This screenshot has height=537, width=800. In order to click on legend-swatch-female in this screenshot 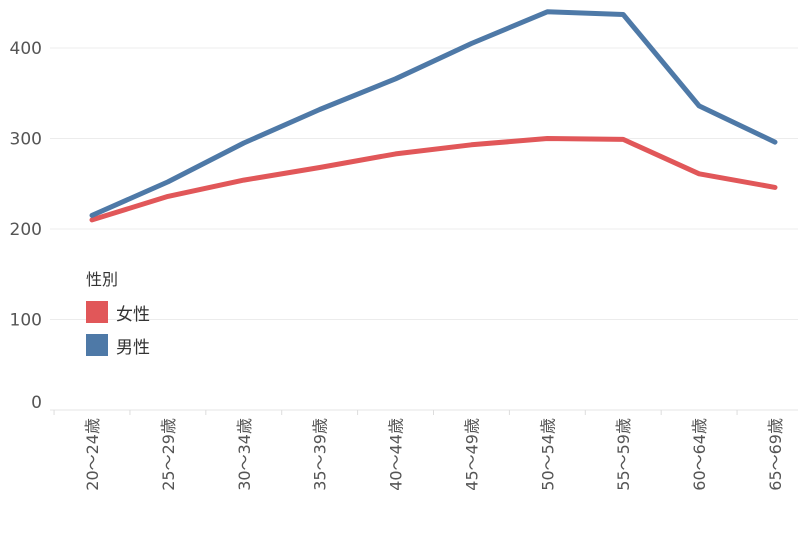, I will do `click(97, 312)`.